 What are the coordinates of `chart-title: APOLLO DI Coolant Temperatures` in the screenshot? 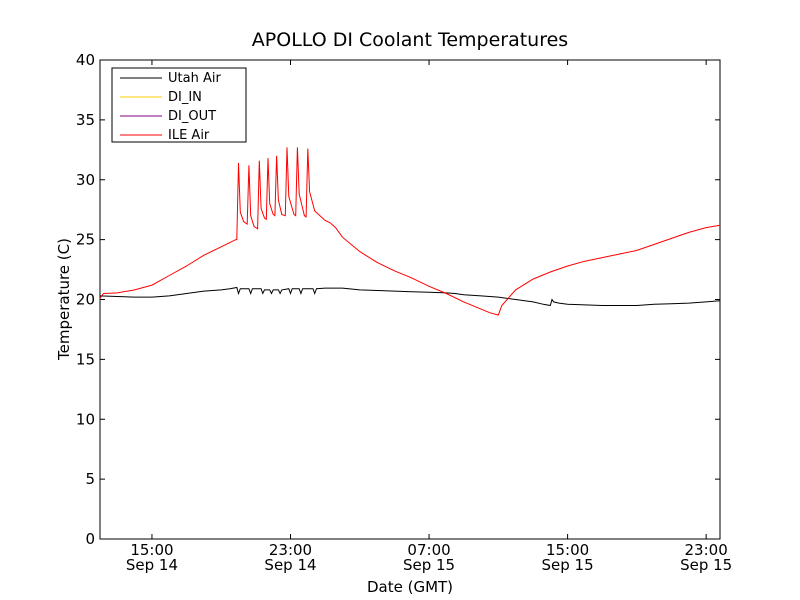 It's located at (410, 40).